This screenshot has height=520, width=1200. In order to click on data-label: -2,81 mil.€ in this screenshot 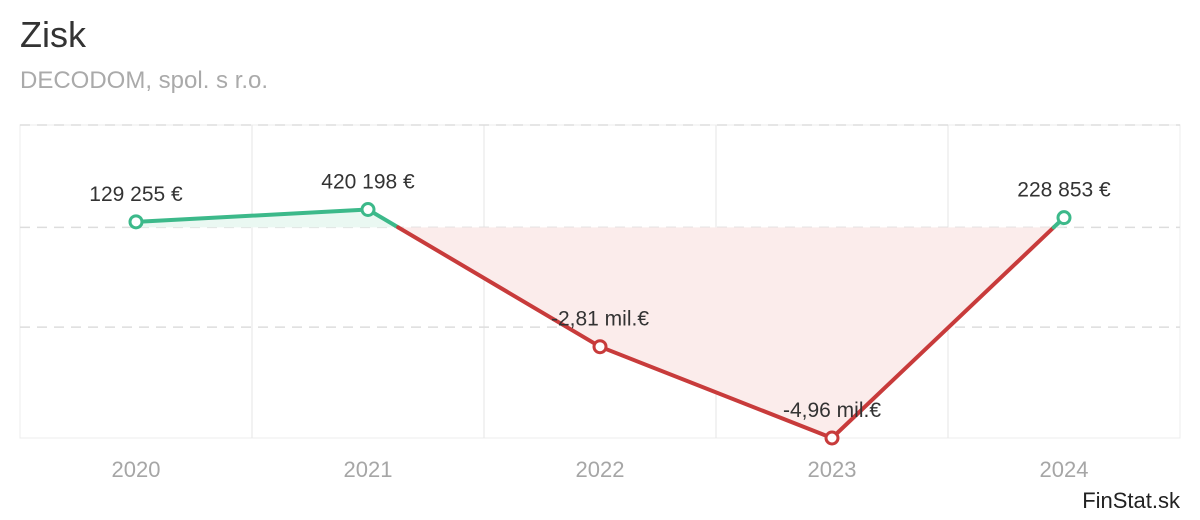, I will do `click(600, 319)`.